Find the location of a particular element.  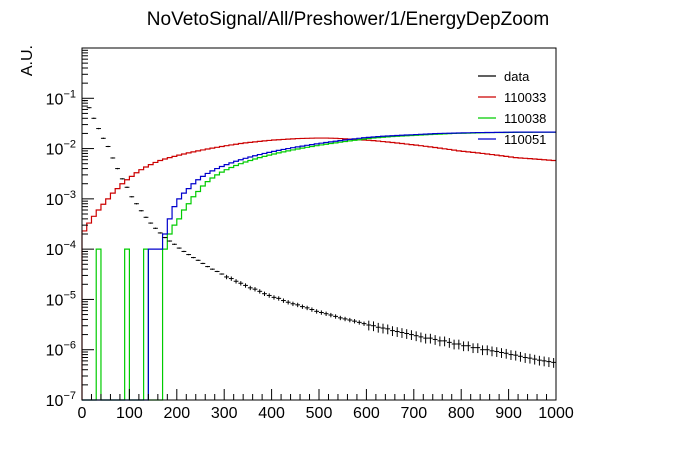

legend-entry-data: data is located at coordinates (504, 76).